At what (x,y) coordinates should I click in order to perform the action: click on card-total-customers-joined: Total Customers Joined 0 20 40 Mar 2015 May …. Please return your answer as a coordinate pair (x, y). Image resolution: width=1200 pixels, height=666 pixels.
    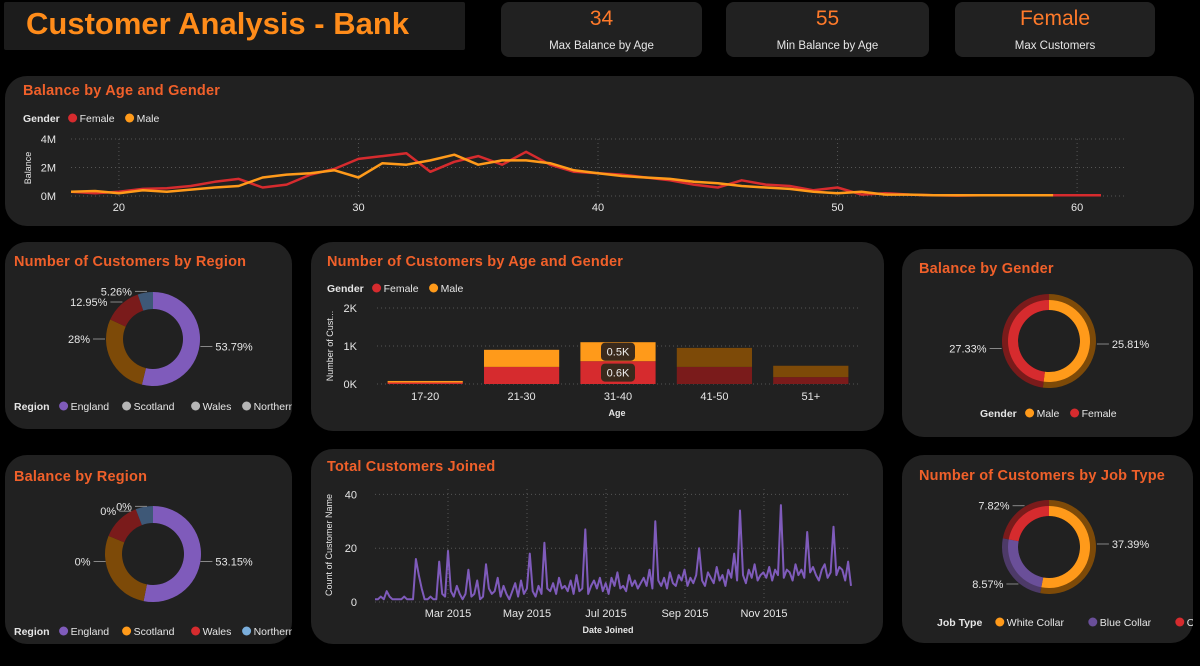
    Looking at the image, I should click on (597, 546).